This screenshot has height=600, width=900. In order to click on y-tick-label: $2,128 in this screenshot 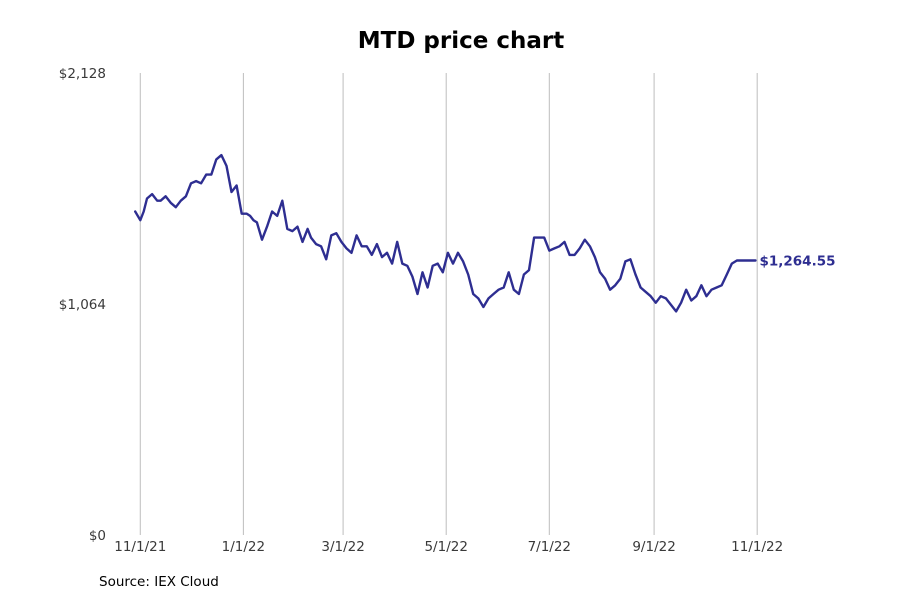, I will do `click(82, 74)`.